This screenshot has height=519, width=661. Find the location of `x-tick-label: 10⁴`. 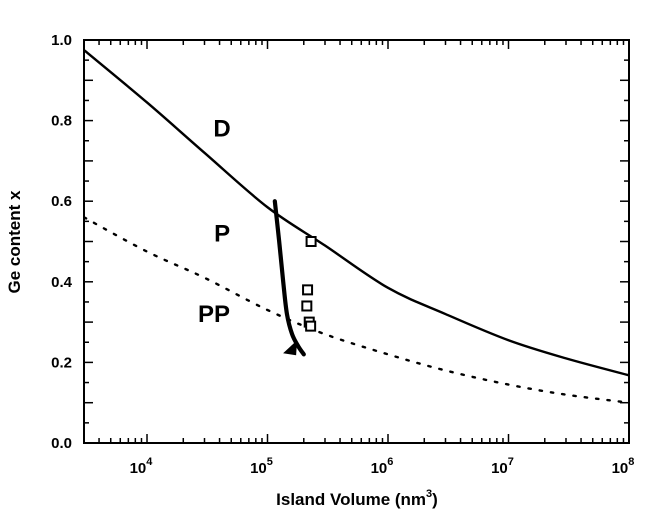

x-tick-label: 10⁴ is located at coordinates (142, 466).